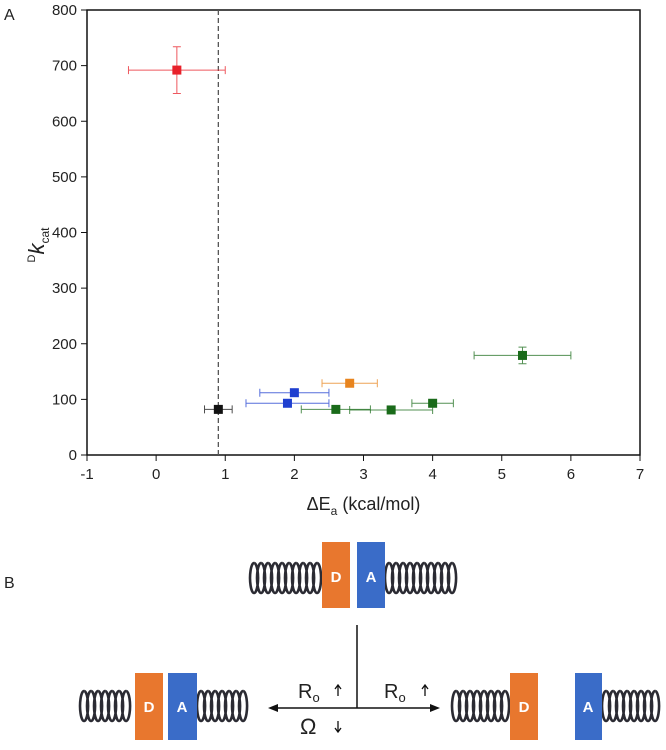 The width and height of the screenshot is (666, 750). What do you see at coordinates (64, 233) in the screenshot?
I see `y-tick-label: 400` at bounding box center [64, 233].